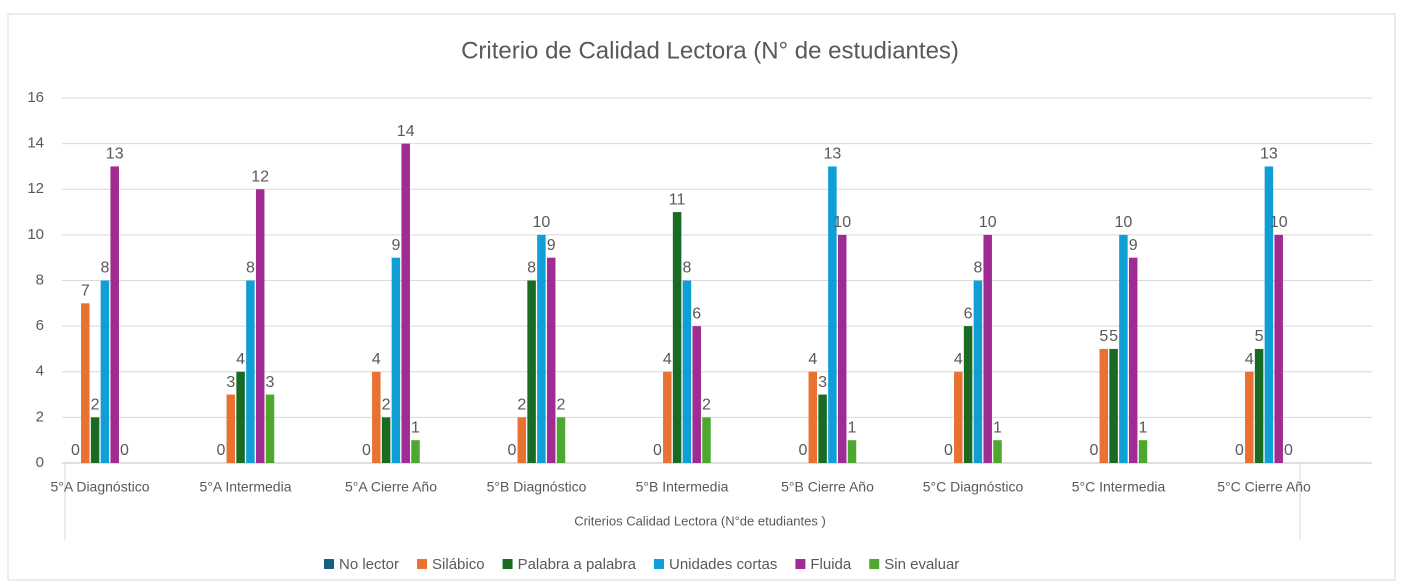 The width and height of the screenshot is (1403, 588). I want to click on x-tick-label: 5°A Diagnóstico, so click(100, 487).